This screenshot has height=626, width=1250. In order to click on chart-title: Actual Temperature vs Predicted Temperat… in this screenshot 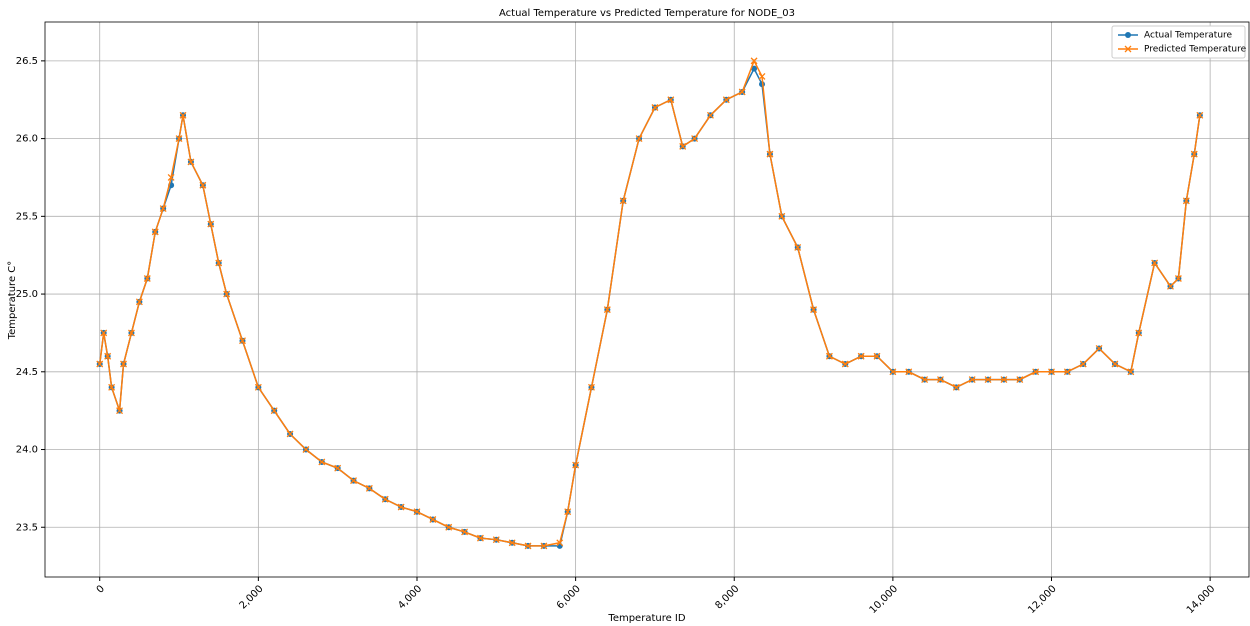, I will do `click(647, 13)`.